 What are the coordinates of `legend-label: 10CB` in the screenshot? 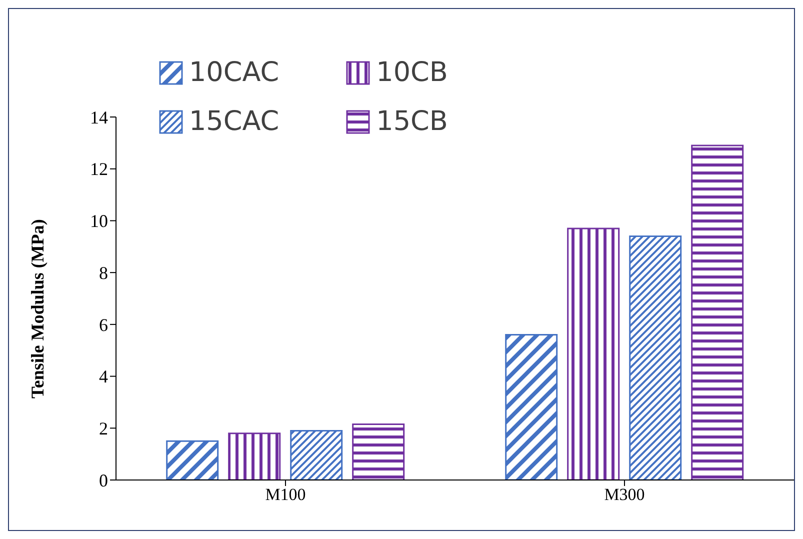 It's located at (412, 72).